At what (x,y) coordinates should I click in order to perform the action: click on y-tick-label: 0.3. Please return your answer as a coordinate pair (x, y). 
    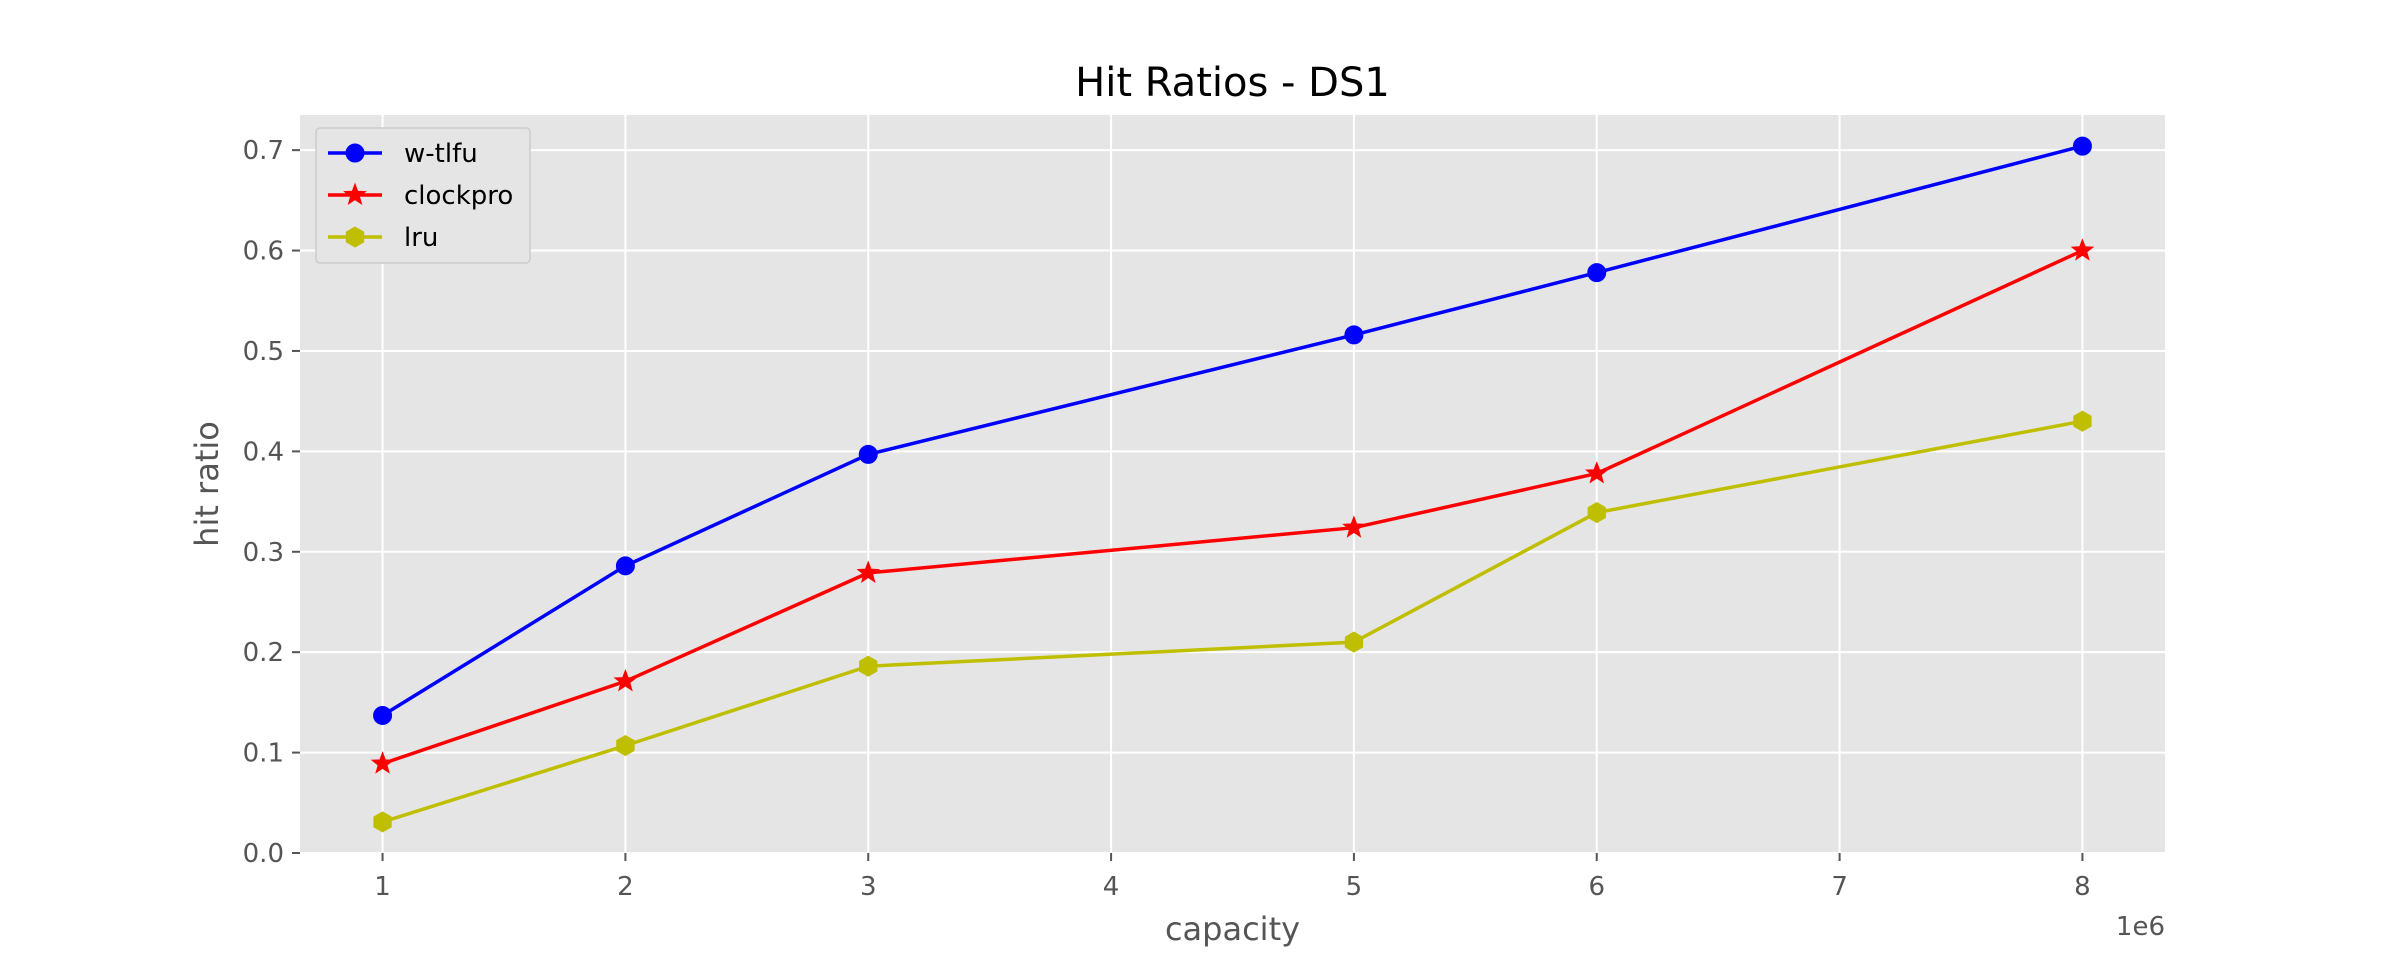
    Looking at the image, I should click on (263, 553).